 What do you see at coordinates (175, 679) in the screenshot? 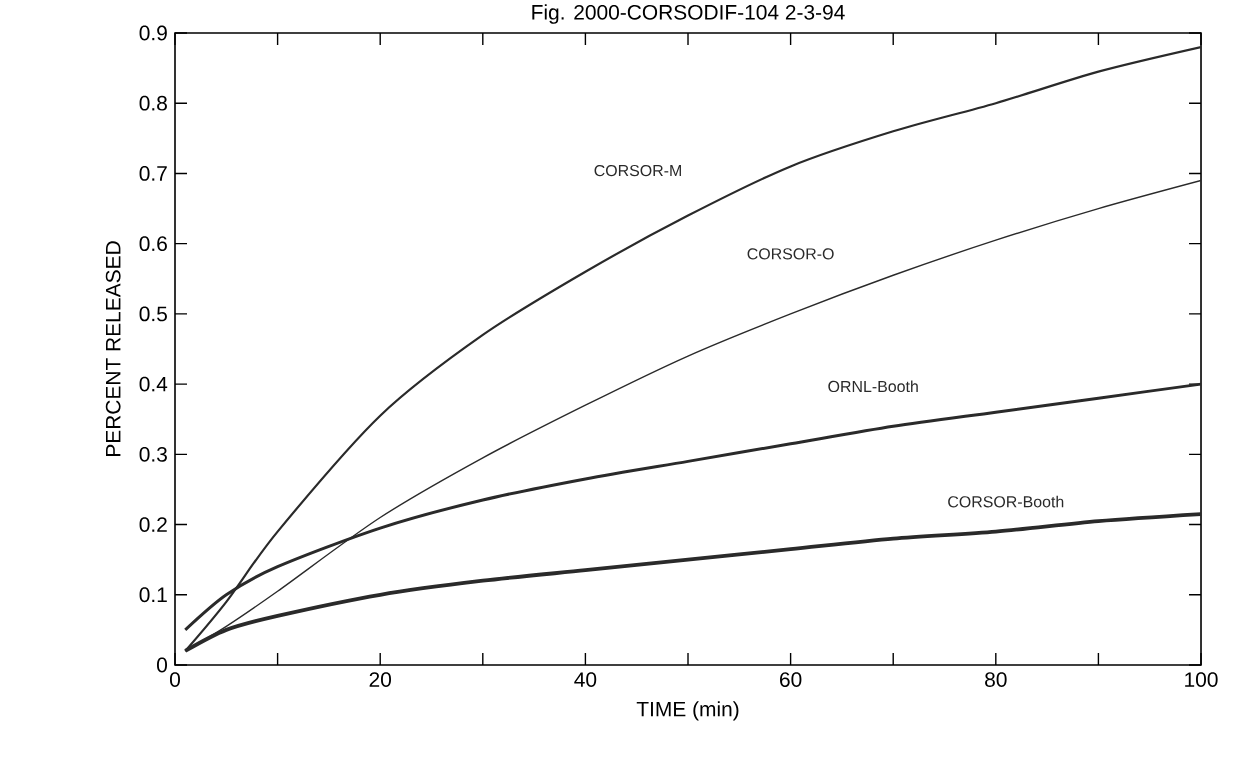
I see `x-tick-label: 0` at bounding box center [175, 679].